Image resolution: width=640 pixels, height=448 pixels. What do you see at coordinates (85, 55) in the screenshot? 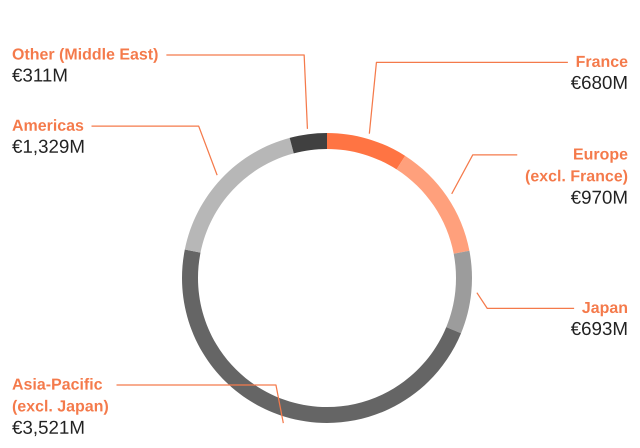
I see `slice-label: Other (Middle East)` at bounding box center [85, 55].